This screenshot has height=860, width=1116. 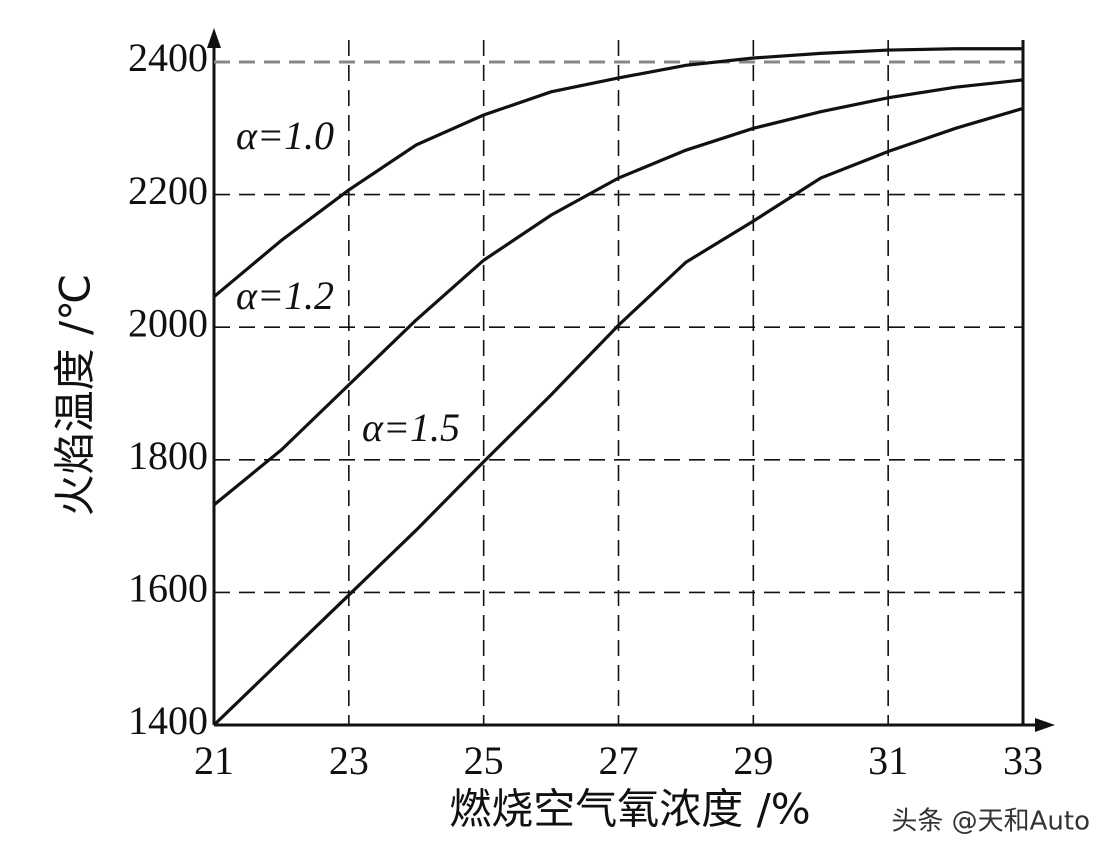 I want to click on y-axis-arrow, so click(x=214, y=38).